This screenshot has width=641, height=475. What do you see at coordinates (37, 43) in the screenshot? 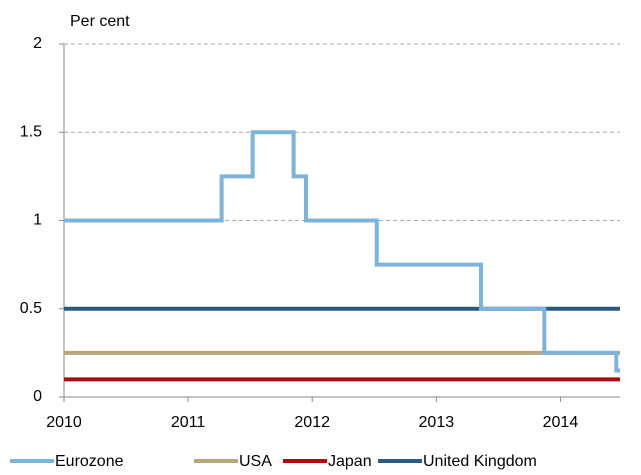
I see `y-tick-label: 2` at bounding box center [37, 43].